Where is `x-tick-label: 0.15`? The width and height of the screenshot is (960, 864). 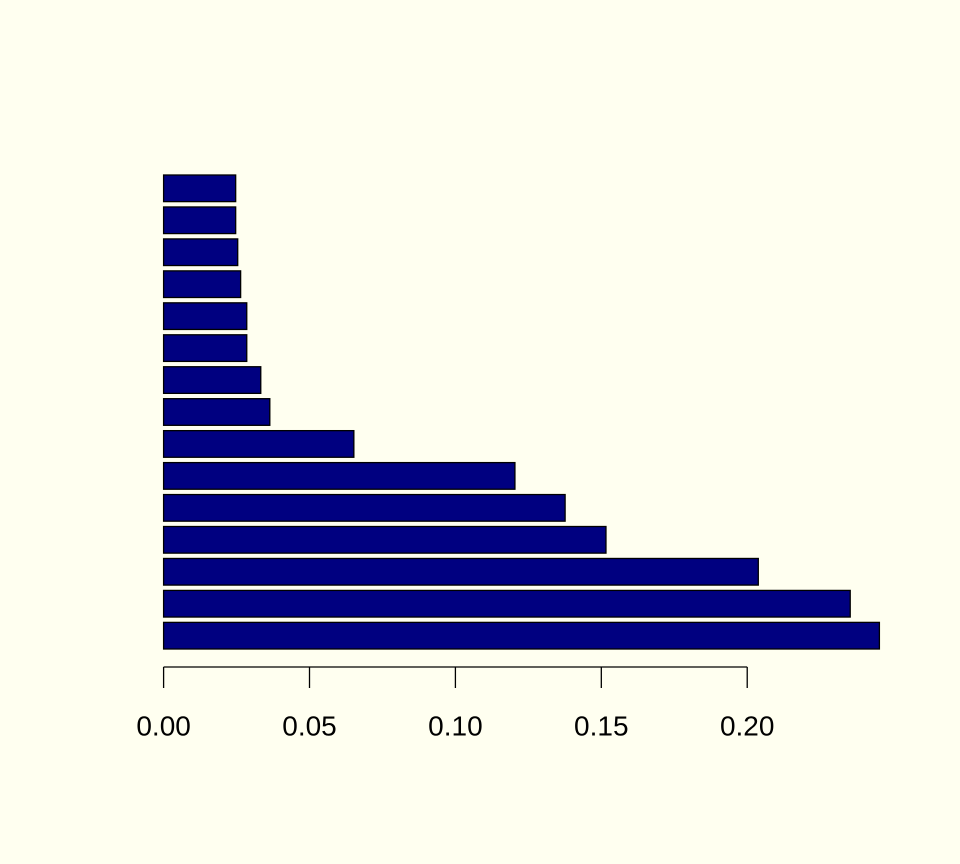 x-tick-label: 0.15 is located at coordinates (601, 725).